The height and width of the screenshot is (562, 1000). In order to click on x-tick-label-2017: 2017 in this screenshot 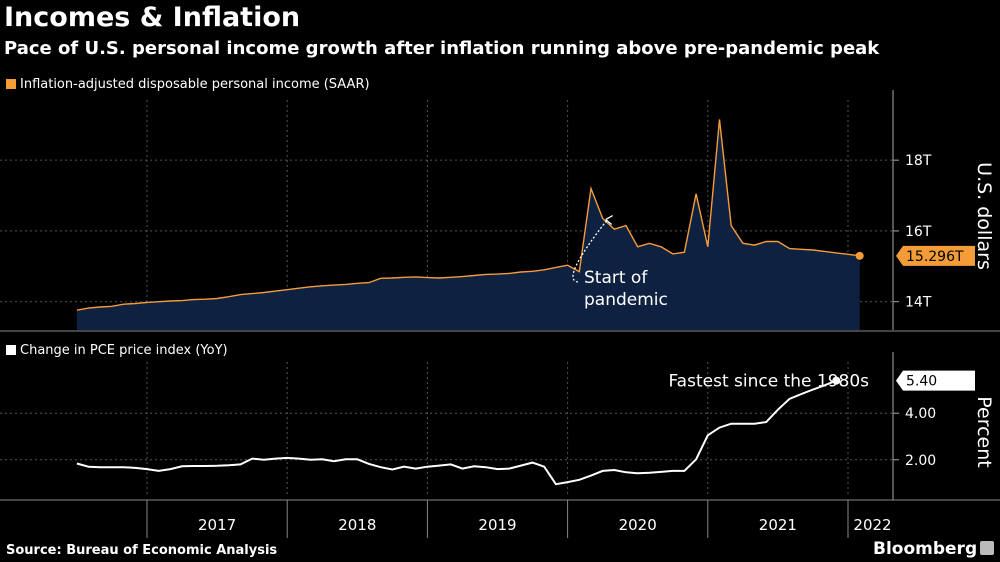, I will do `click(217, 525)`.